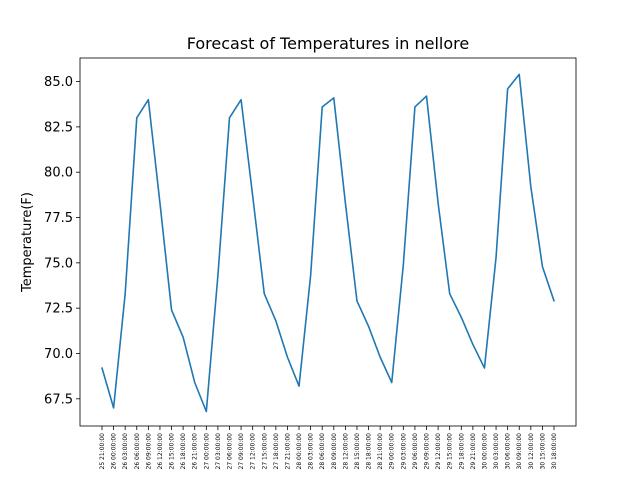  I want to click on x-tick-label: 26 00:00:00, so click(114, 451).